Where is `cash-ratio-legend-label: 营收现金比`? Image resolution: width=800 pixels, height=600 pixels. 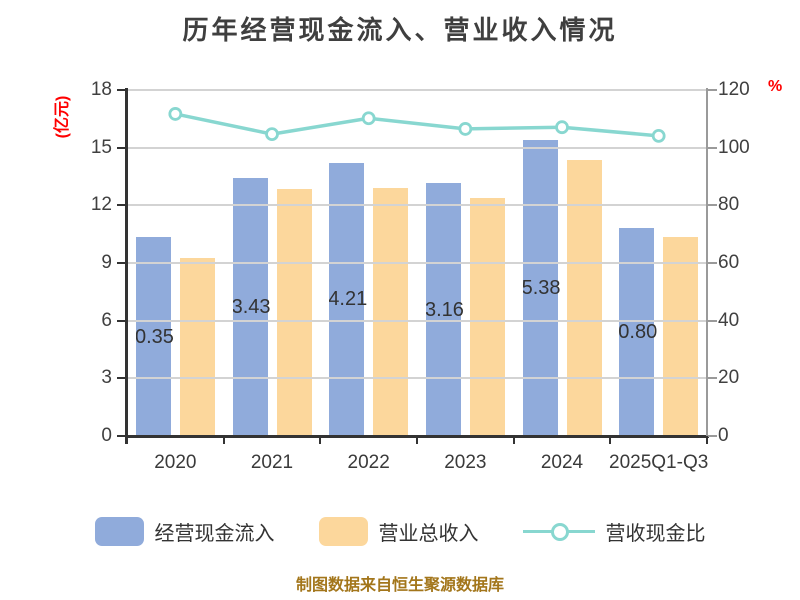
cash-ratio-legend-label: 营收现金比 is located at coordinates (655, 534).